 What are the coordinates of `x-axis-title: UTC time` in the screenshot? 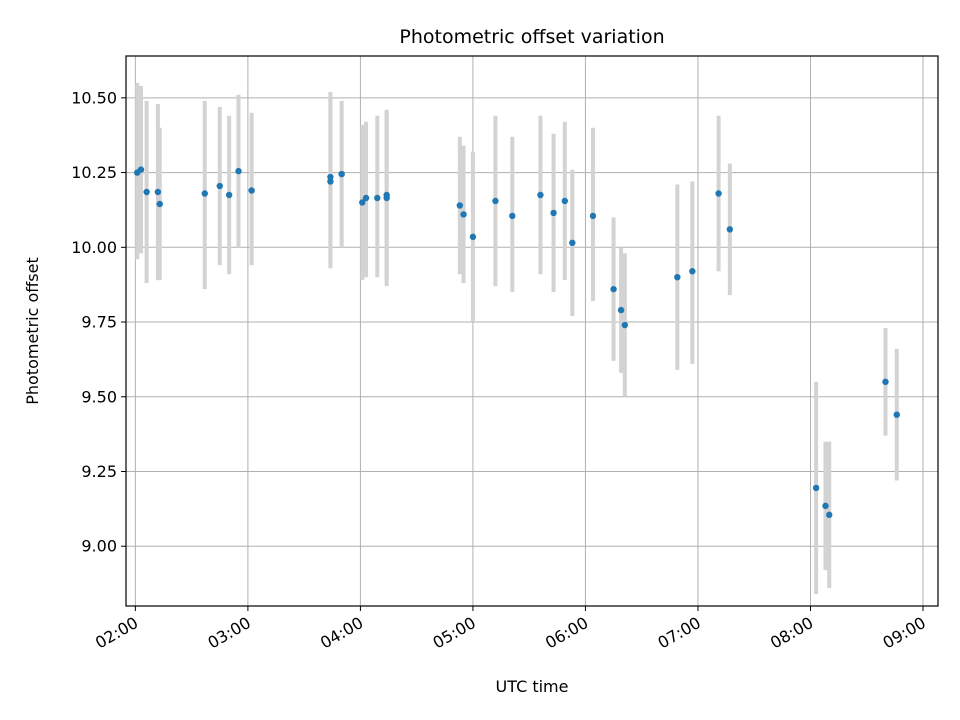 It's located at (532, 686).